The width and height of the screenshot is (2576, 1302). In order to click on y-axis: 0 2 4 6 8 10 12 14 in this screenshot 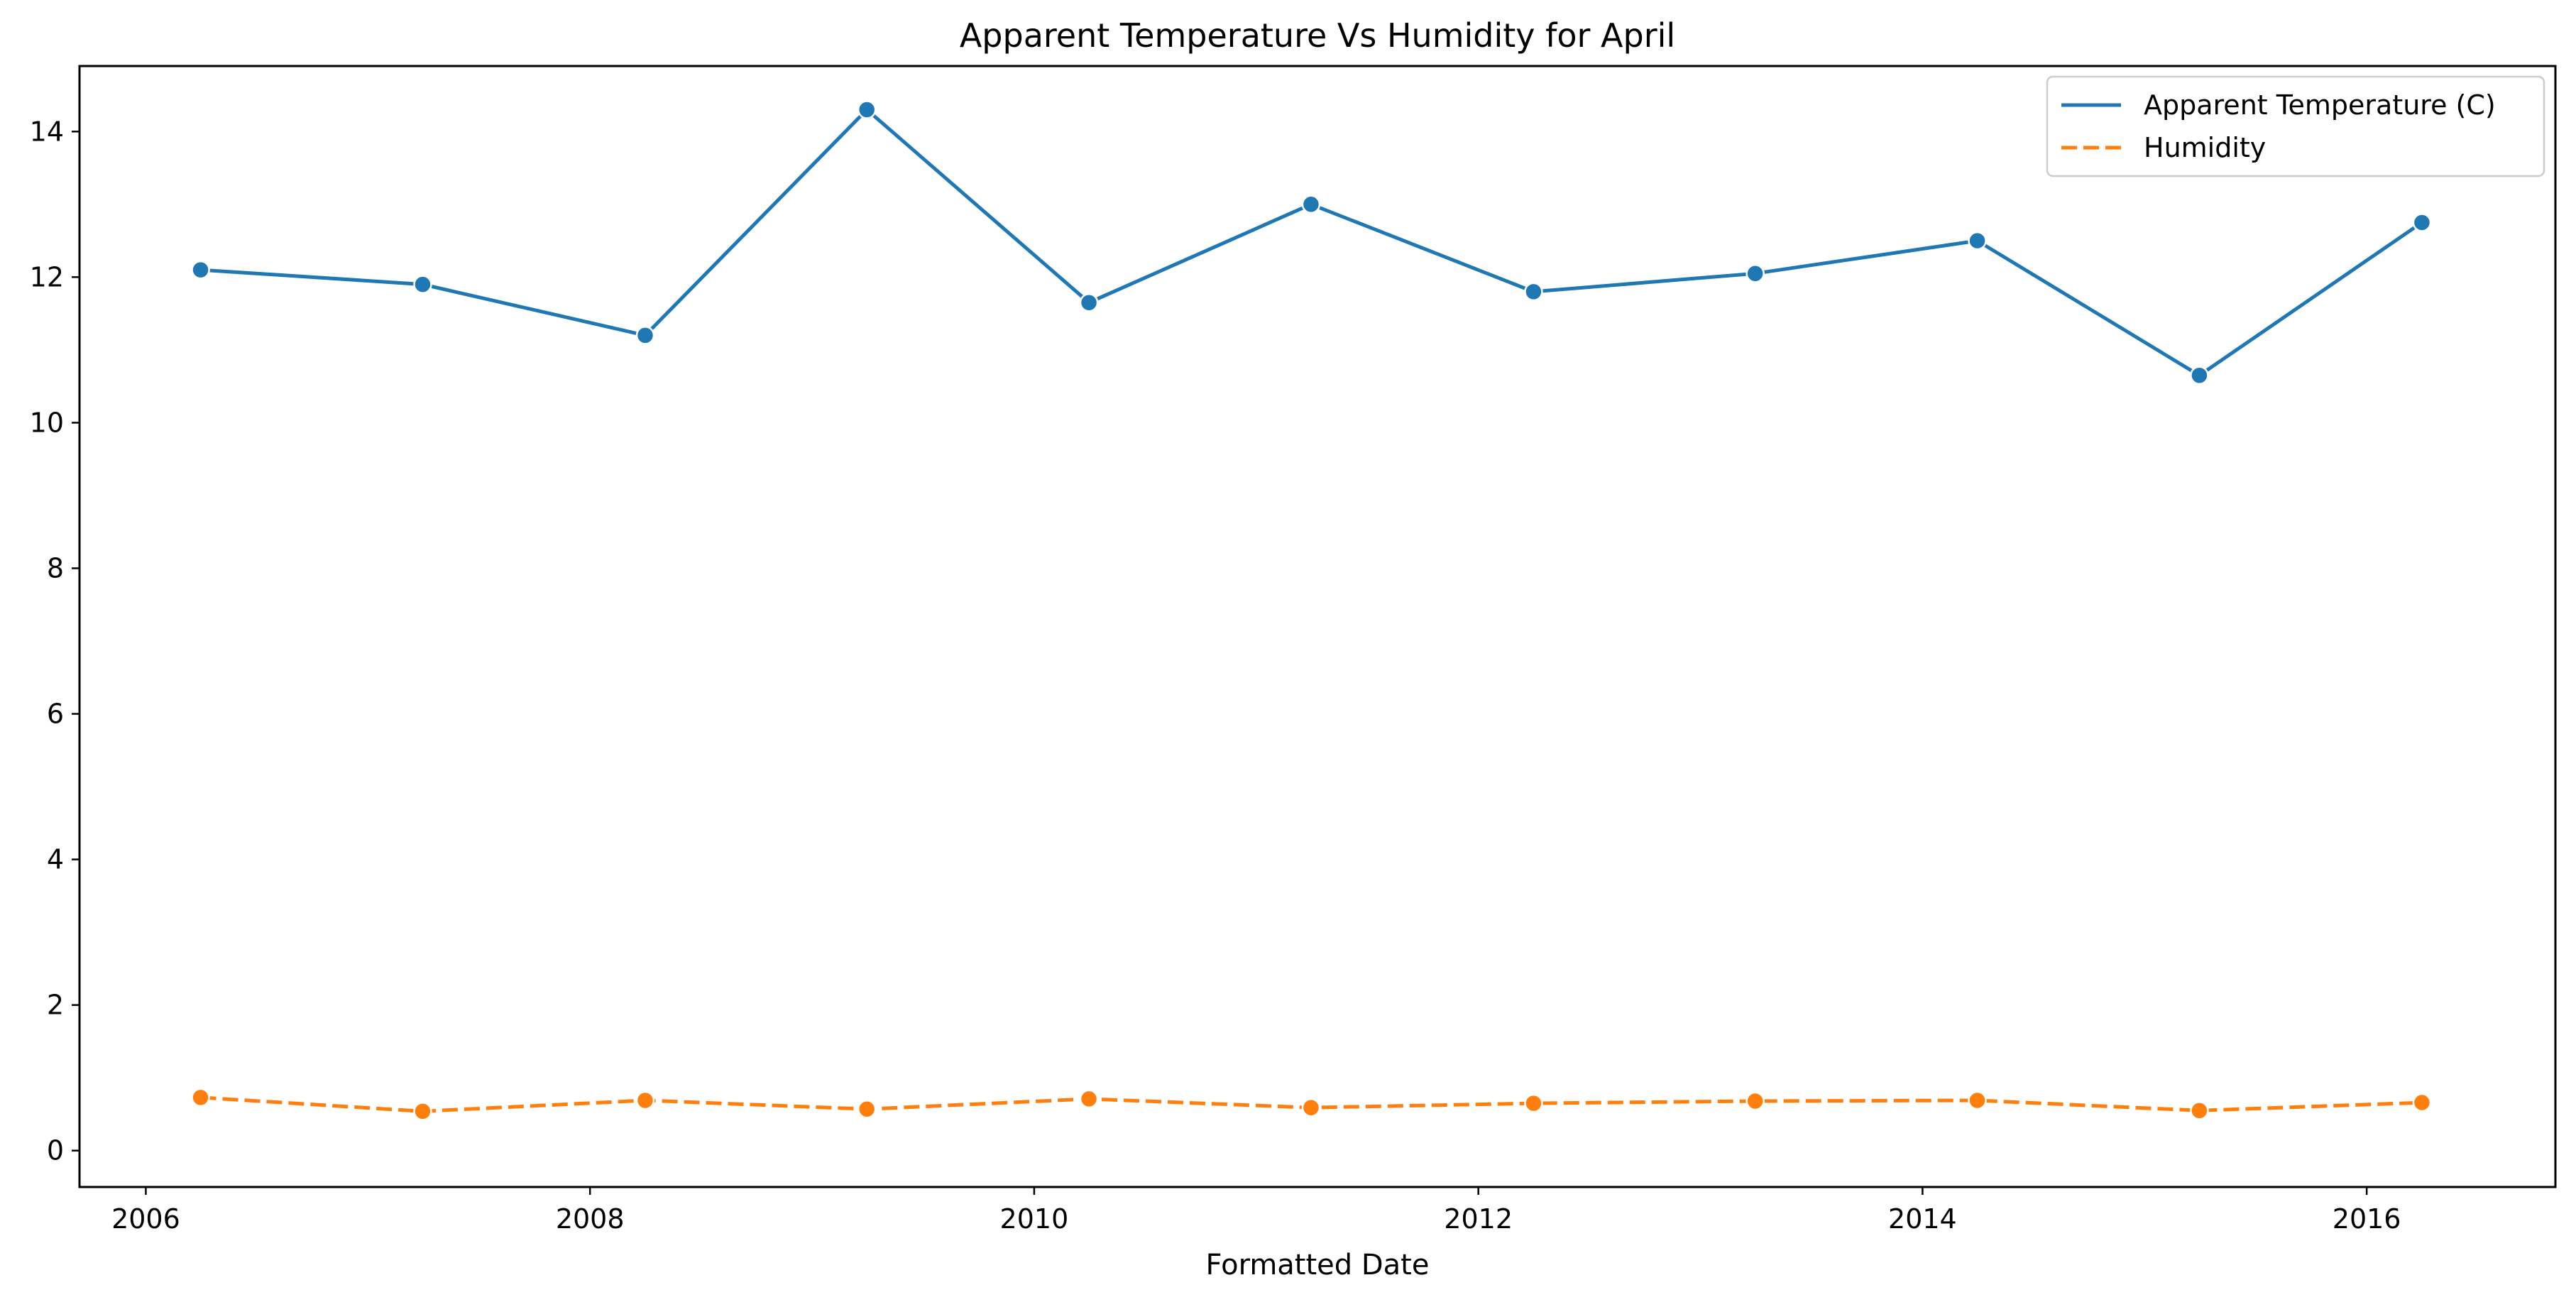, I will do `click(55, 641)`.